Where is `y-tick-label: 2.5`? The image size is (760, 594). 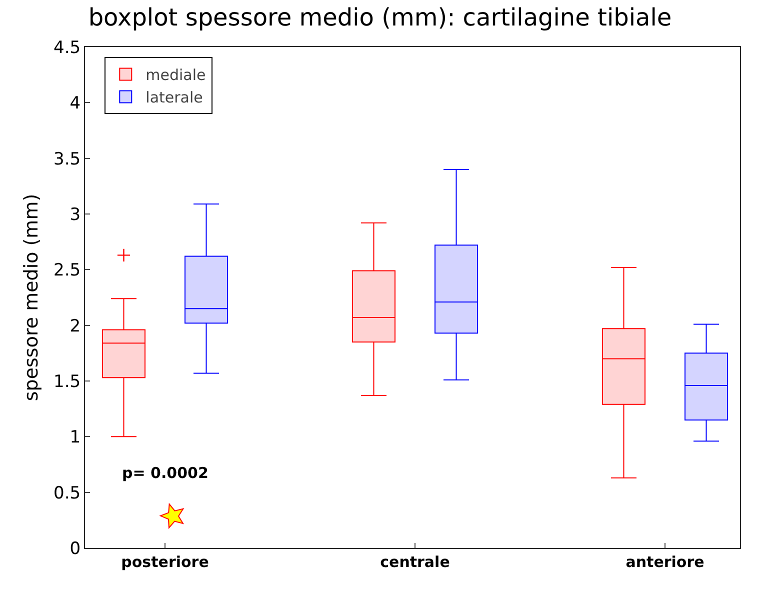
y-tick-label: 2.5 is located at coordinates (67, 270).